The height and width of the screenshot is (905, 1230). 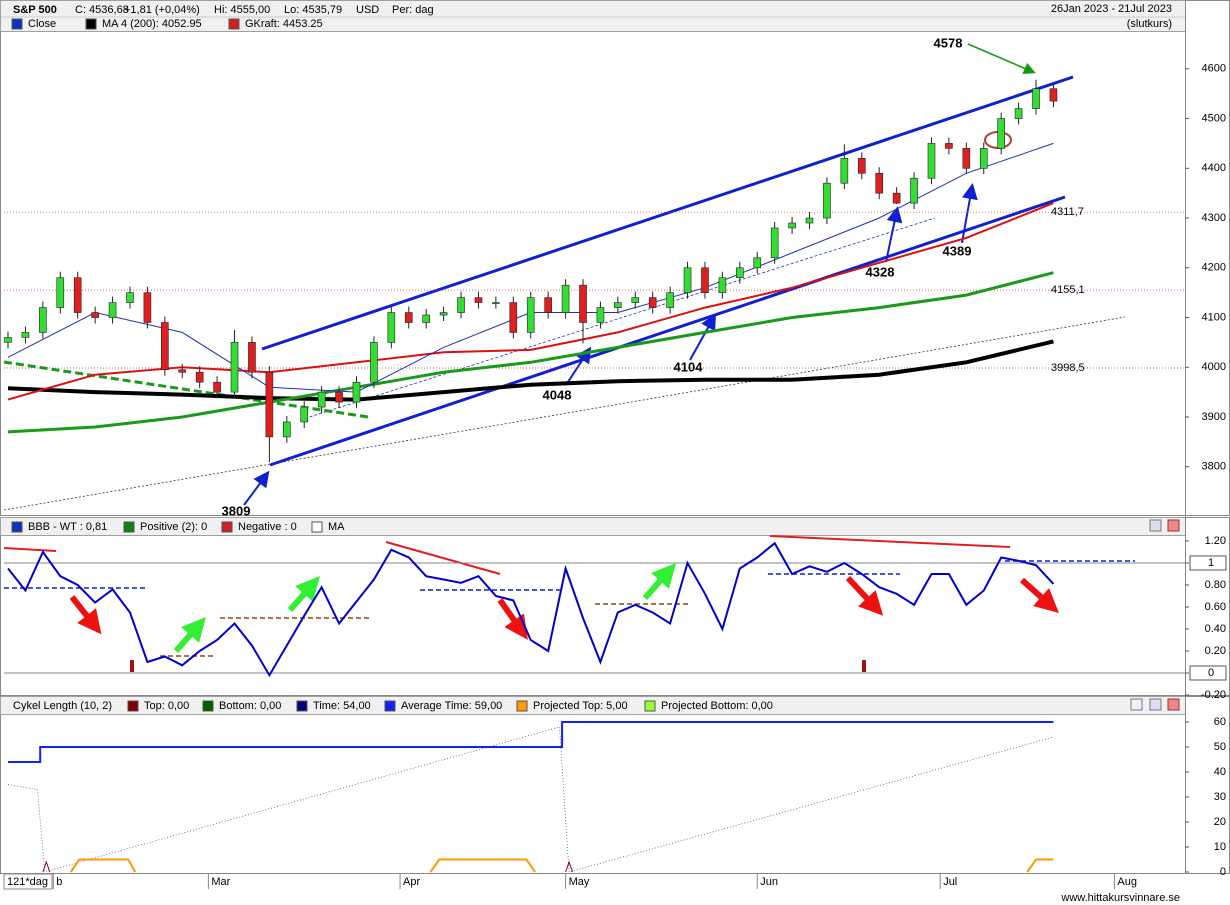 What do you see at coordinates (451, 706) in the screenshot?
I see `legend-label: Average Time: 59,00` at bounding box center [451, 706].